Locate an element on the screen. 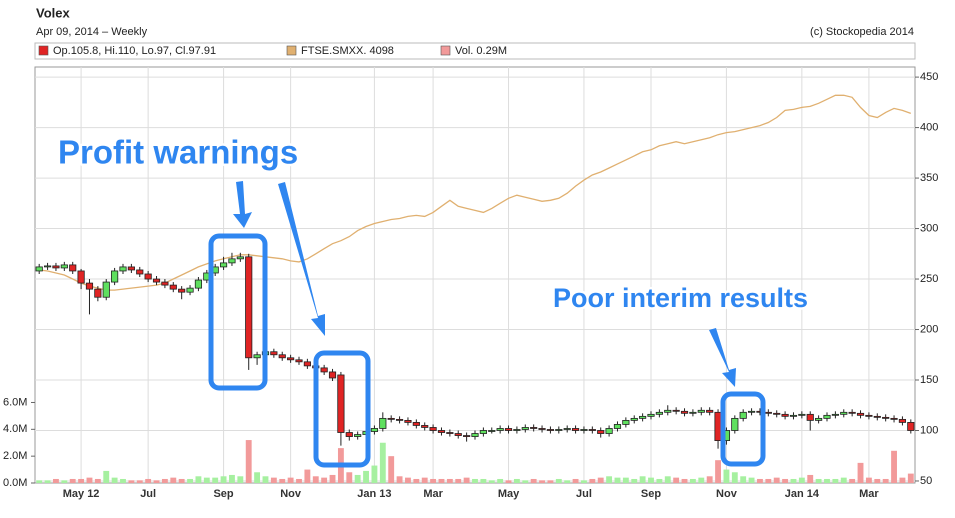 The width and height of the screenshot is (955, 518). legend-label: Vol. 0.29M is located at coordinates (481, 51).